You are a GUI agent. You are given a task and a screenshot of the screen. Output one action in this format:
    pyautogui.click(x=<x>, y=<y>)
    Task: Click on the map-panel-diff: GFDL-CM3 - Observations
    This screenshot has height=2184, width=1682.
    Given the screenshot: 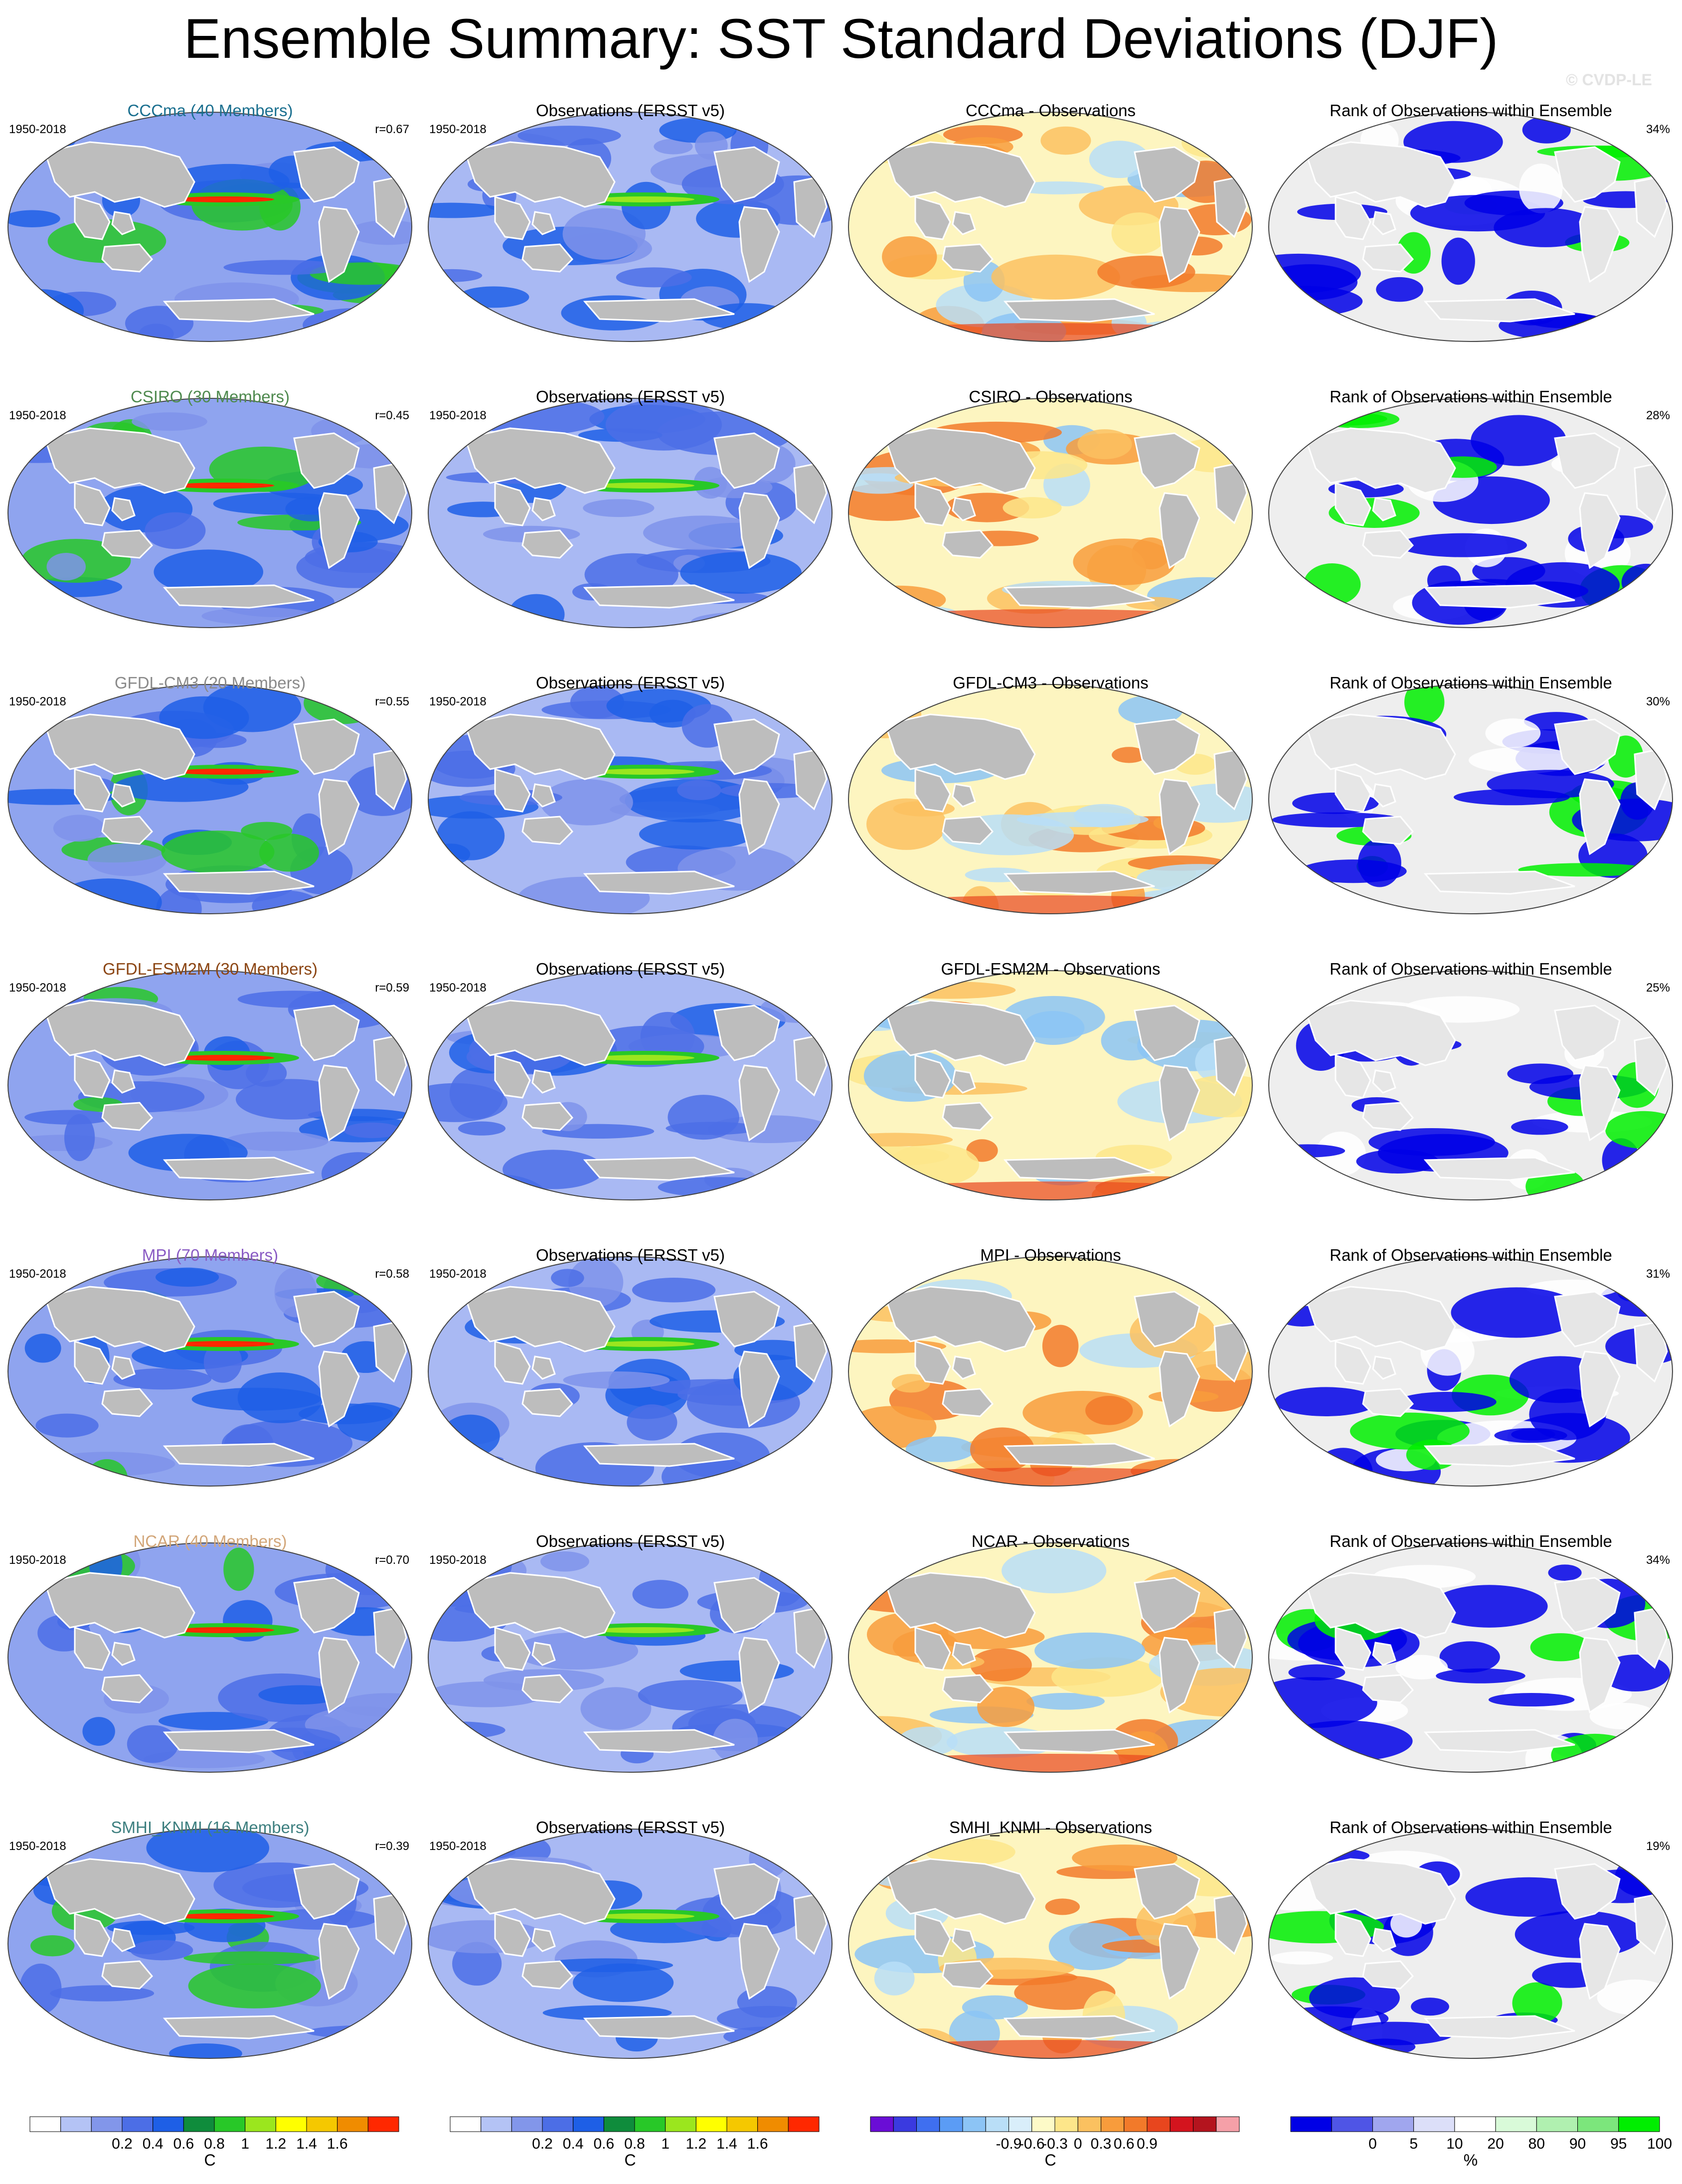 What is the action you would take?
    pyautogui.click(x=1051, y=790)
    